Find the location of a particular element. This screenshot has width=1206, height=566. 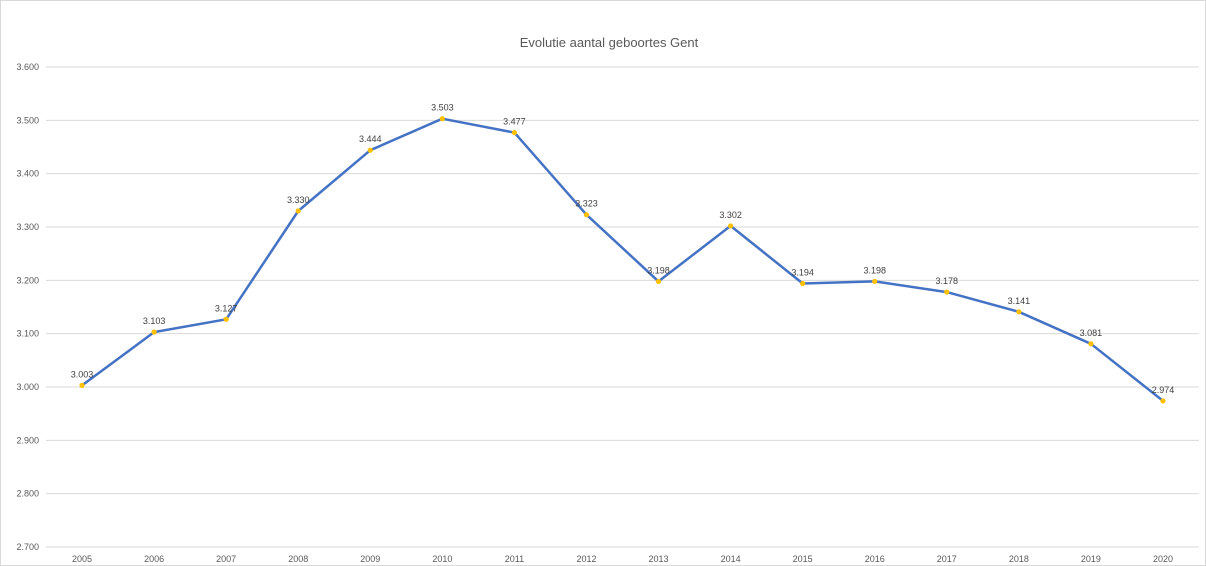

data-label: 3.003 is located at coordinates (82, 374).